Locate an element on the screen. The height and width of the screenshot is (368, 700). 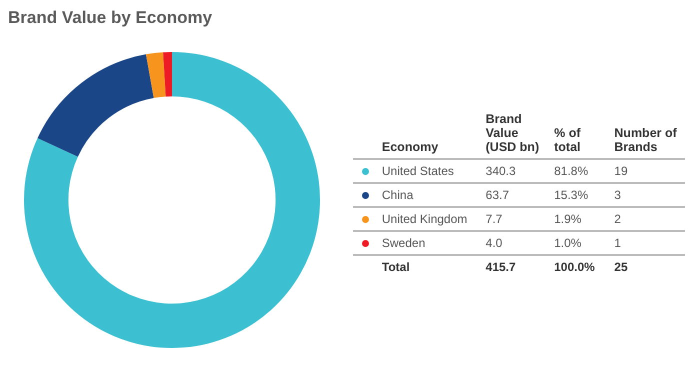
text: 1 is located at coordinates (617, 243).